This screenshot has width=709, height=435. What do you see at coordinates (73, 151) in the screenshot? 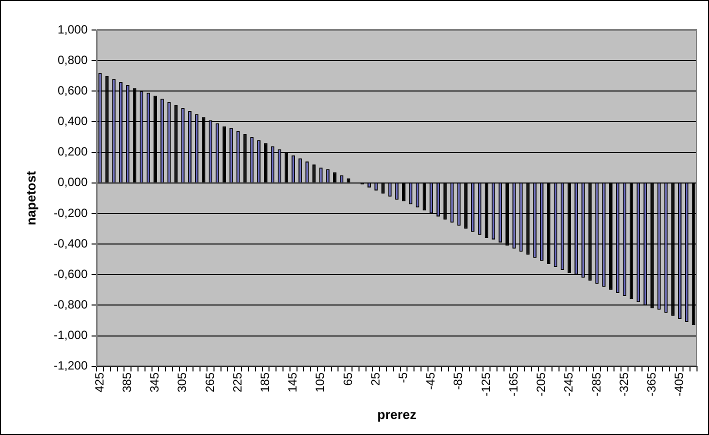
I see `y-tick-label: 0,200` at bounding box center [73, 151].